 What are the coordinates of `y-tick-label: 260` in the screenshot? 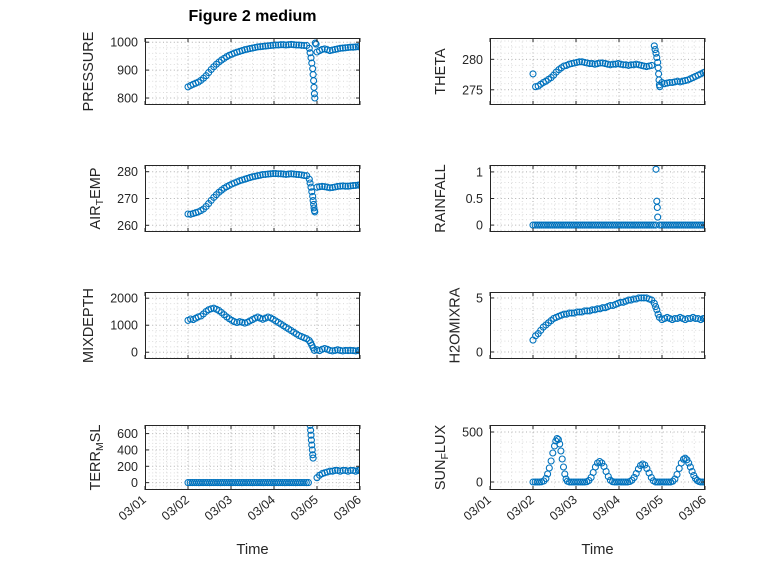 It's located at (127, 226).